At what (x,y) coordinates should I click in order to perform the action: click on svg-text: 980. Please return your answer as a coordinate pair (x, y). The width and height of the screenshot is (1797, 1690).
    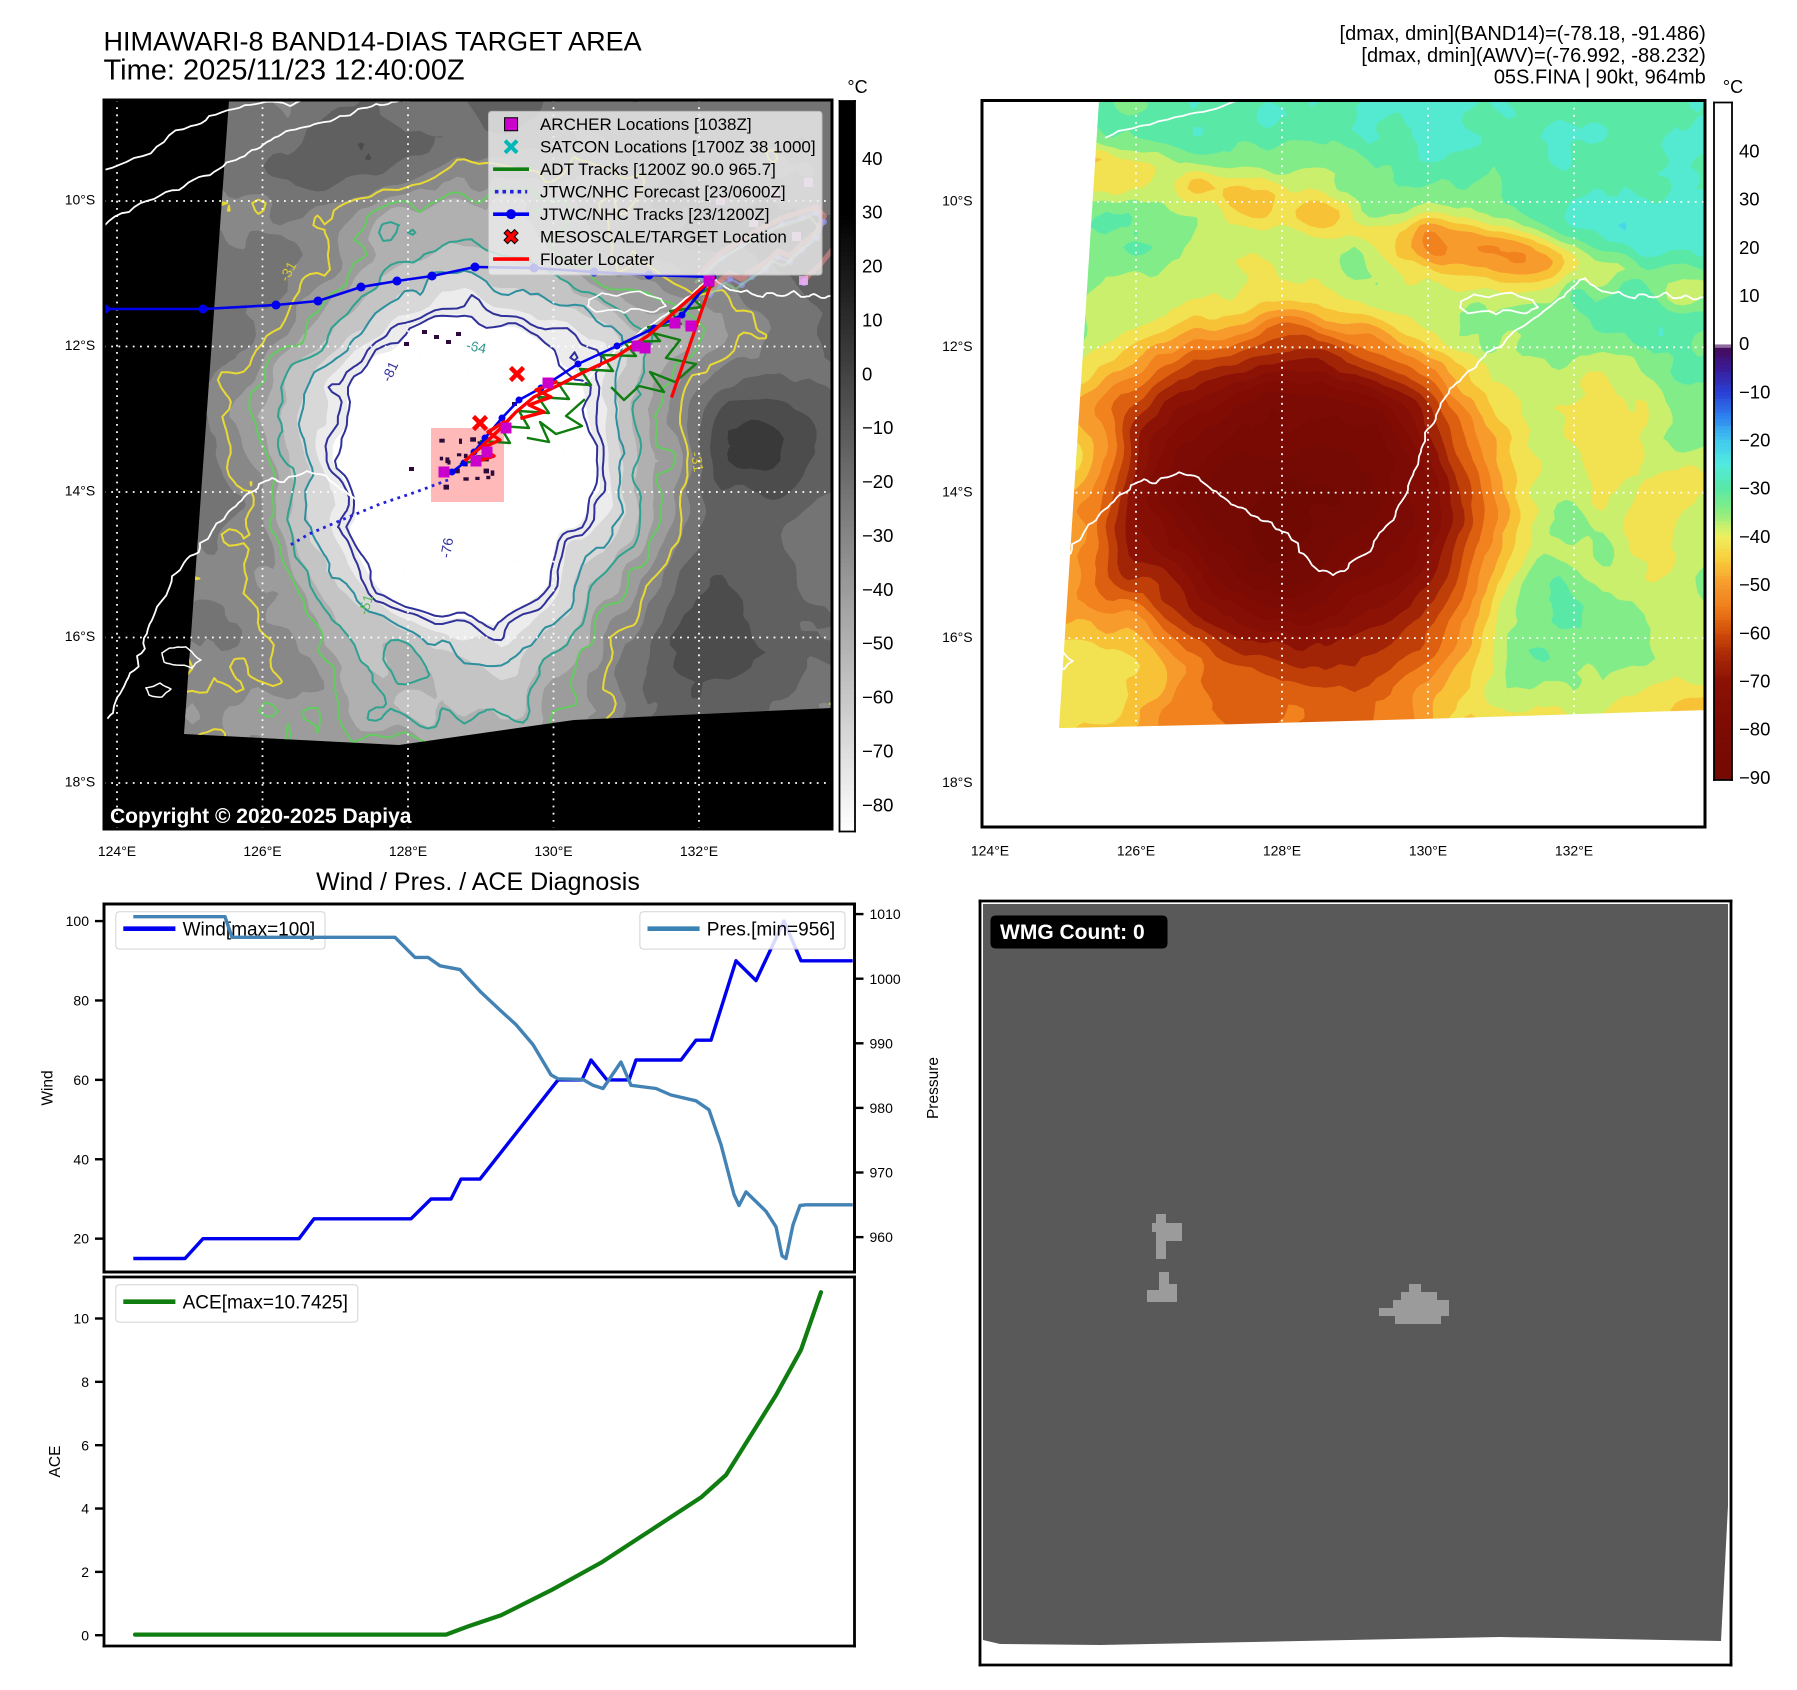
    Looking at the image, I should click on (882, 1108).